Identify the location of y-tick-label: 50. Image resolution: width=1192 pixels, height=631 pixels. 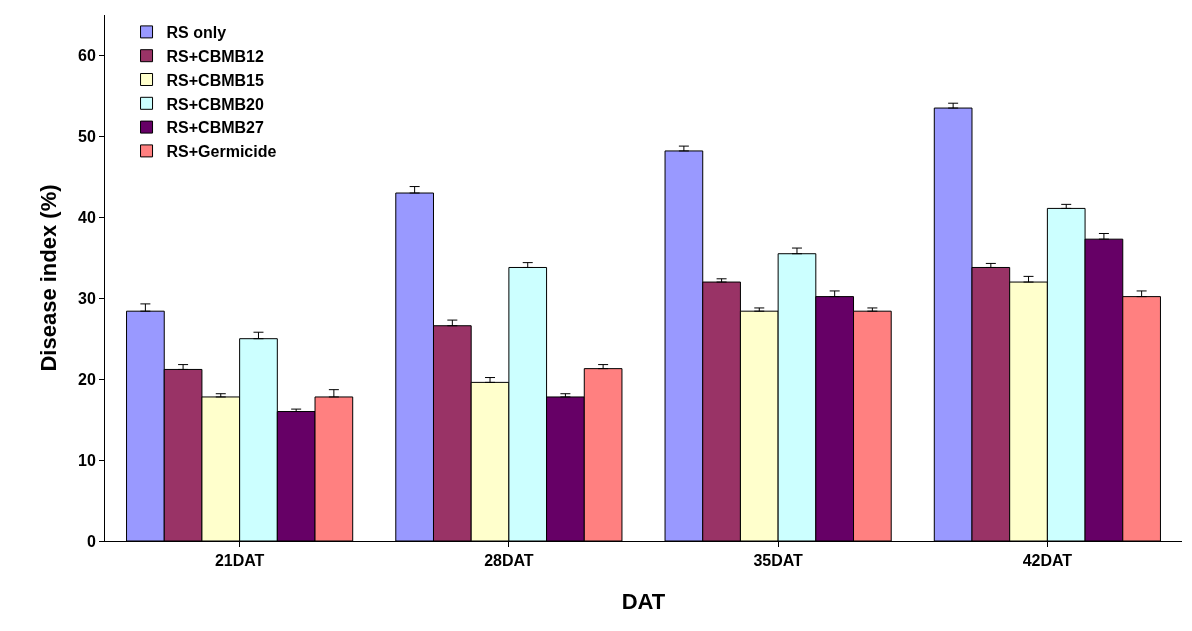
(87, 136).